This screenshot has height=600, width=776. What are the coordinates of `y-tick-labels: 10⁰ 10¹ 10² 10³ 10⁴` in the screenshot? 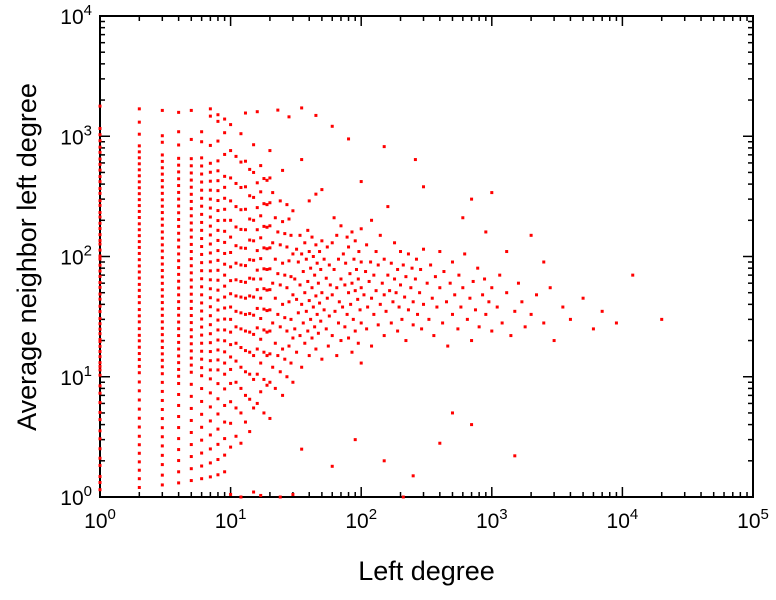 It's located at (76, 256).